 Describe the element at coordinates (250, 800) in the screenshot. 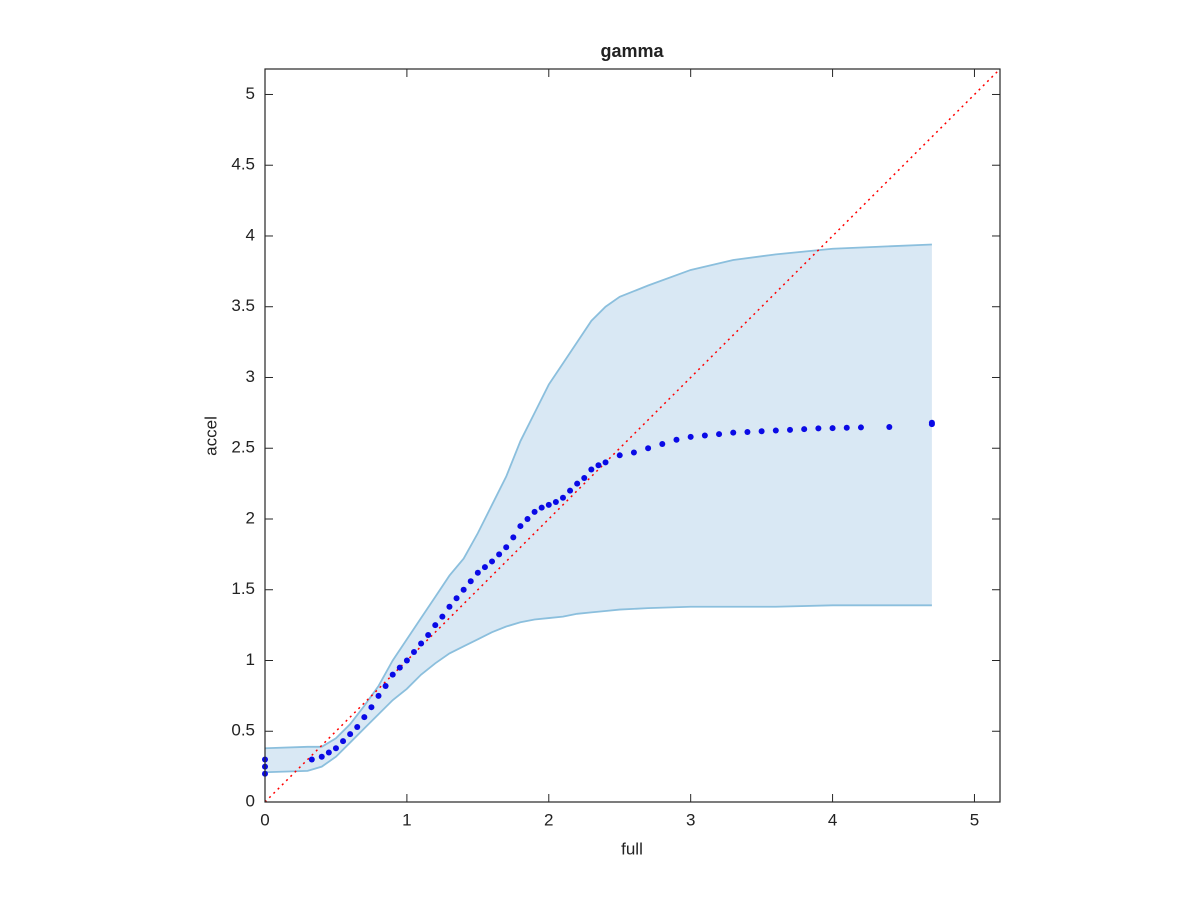

I see `y-tick-label: 0` at that location.